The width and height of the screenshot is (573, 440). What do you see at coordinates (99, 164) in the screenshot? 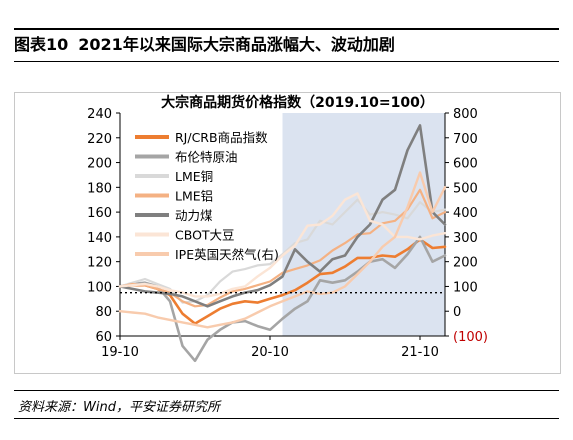
I see `left-tick-label: 200` at bounding box center [99, 164].